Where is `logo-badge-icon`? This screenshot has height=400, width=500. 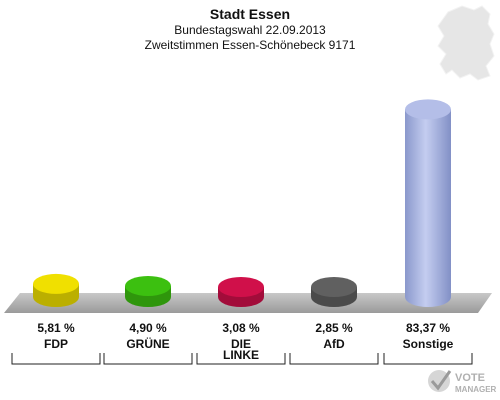 logo-badge-icon is located at coordinates (439, 381).